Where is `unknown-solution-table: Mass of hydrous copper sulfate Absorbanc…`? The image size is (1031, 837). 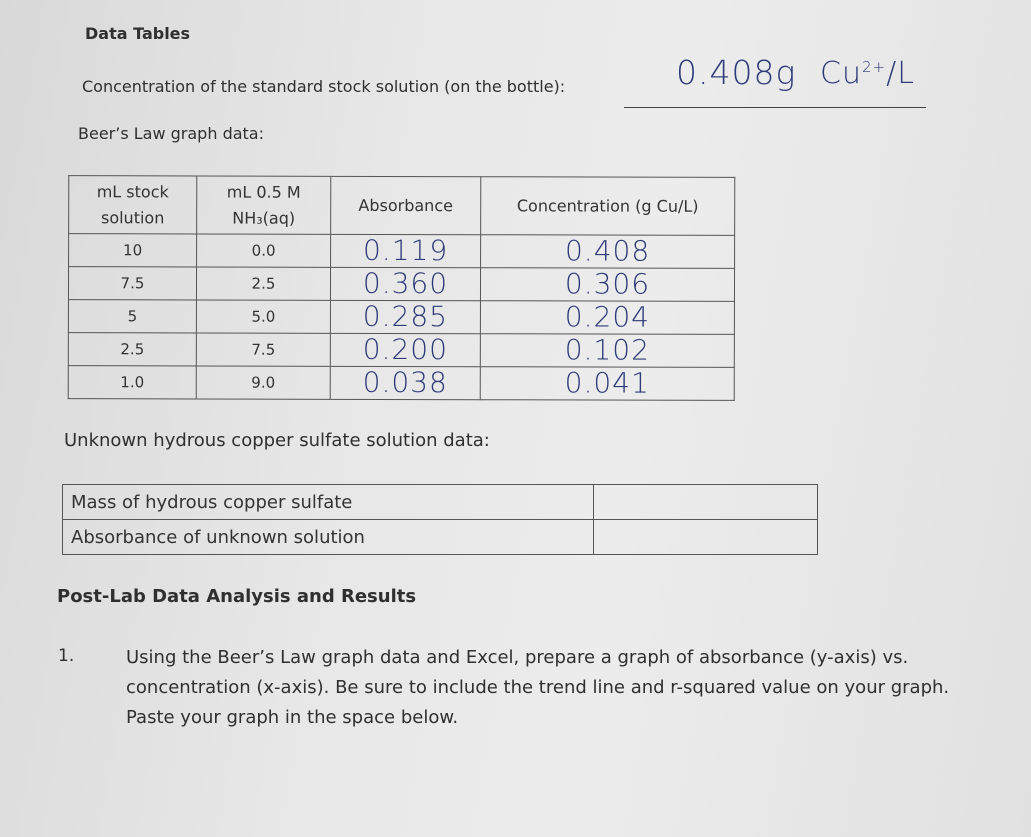 unknown-solution-table: Mass of hydrous copper sulfate Absorbanc… is located at coordinates (440, 519).